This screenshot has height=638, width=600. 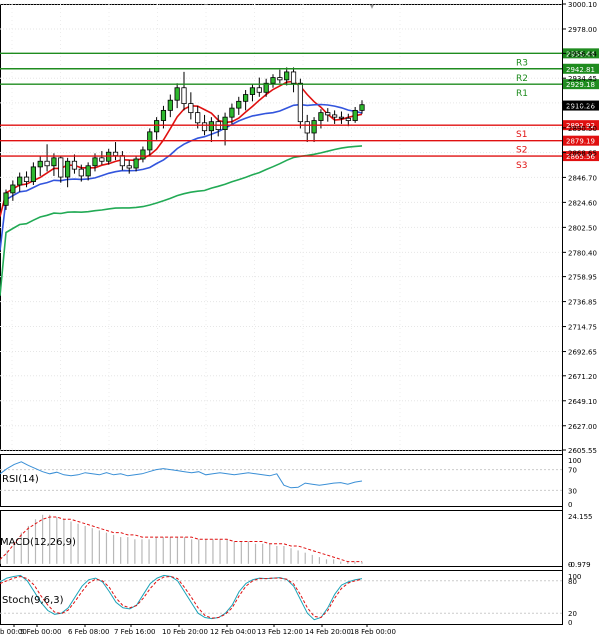 What do you see at coordinates (582, 5) in the screenshot?
I see `price-tick-label: 3000.10` at bounding box center [582, 5].